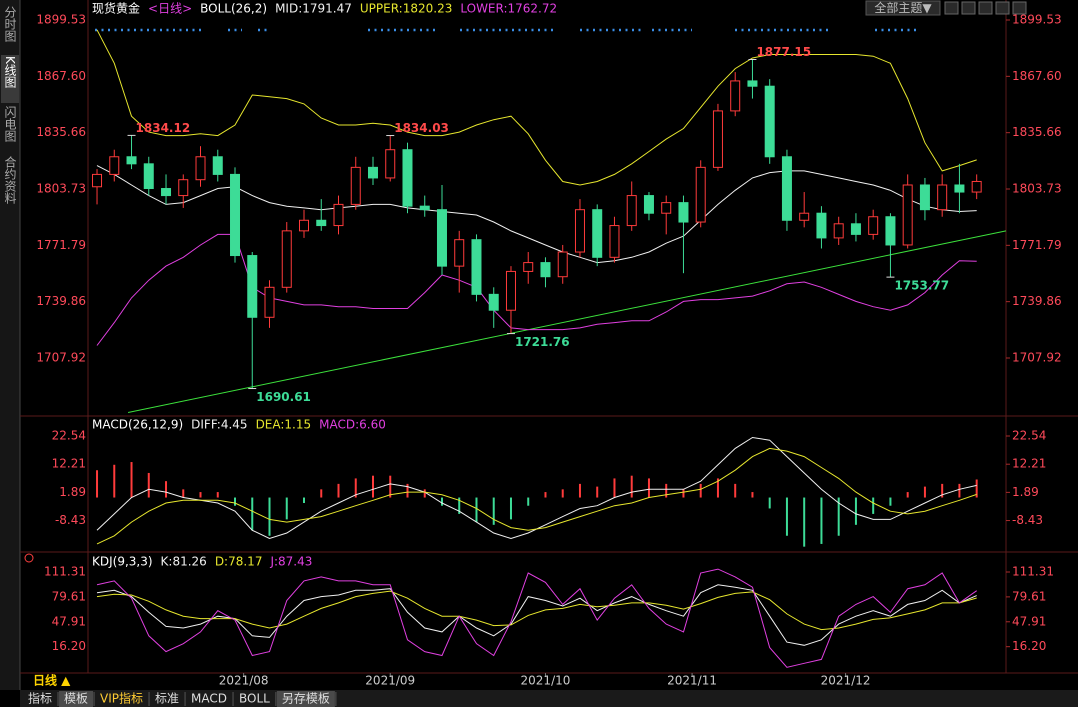 The height and width of the screenshot is (707, 1078). Describe the element at coordinates (61, 132) in the screenshot. I see `y-tick-label: 1835.66` at that location.